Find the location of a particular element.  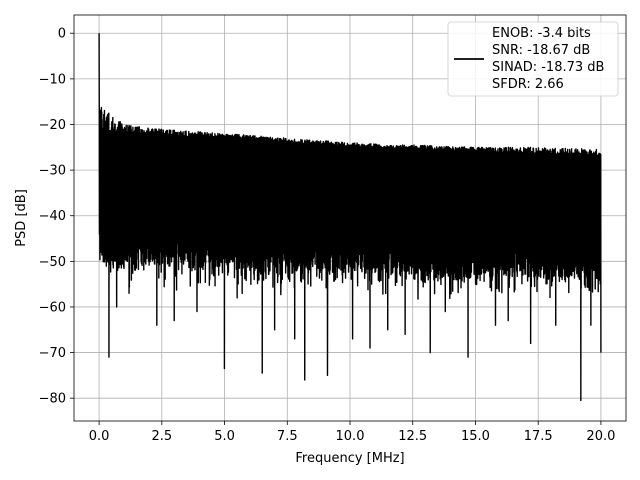

legend-box is located at coordinates (533, 59).